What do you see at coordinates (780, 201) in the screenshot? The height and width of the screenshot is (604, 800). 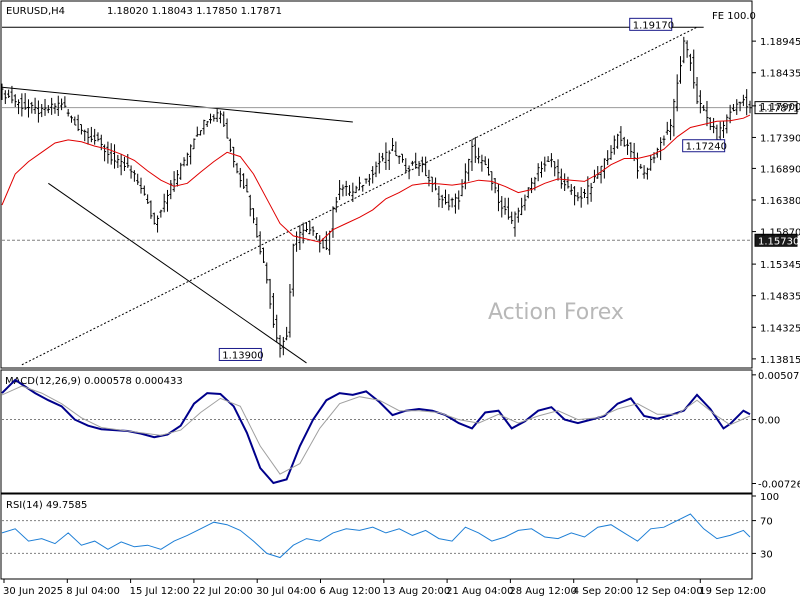 I see `y-tick-label: 1.16380` at bounding box center [780, 201].